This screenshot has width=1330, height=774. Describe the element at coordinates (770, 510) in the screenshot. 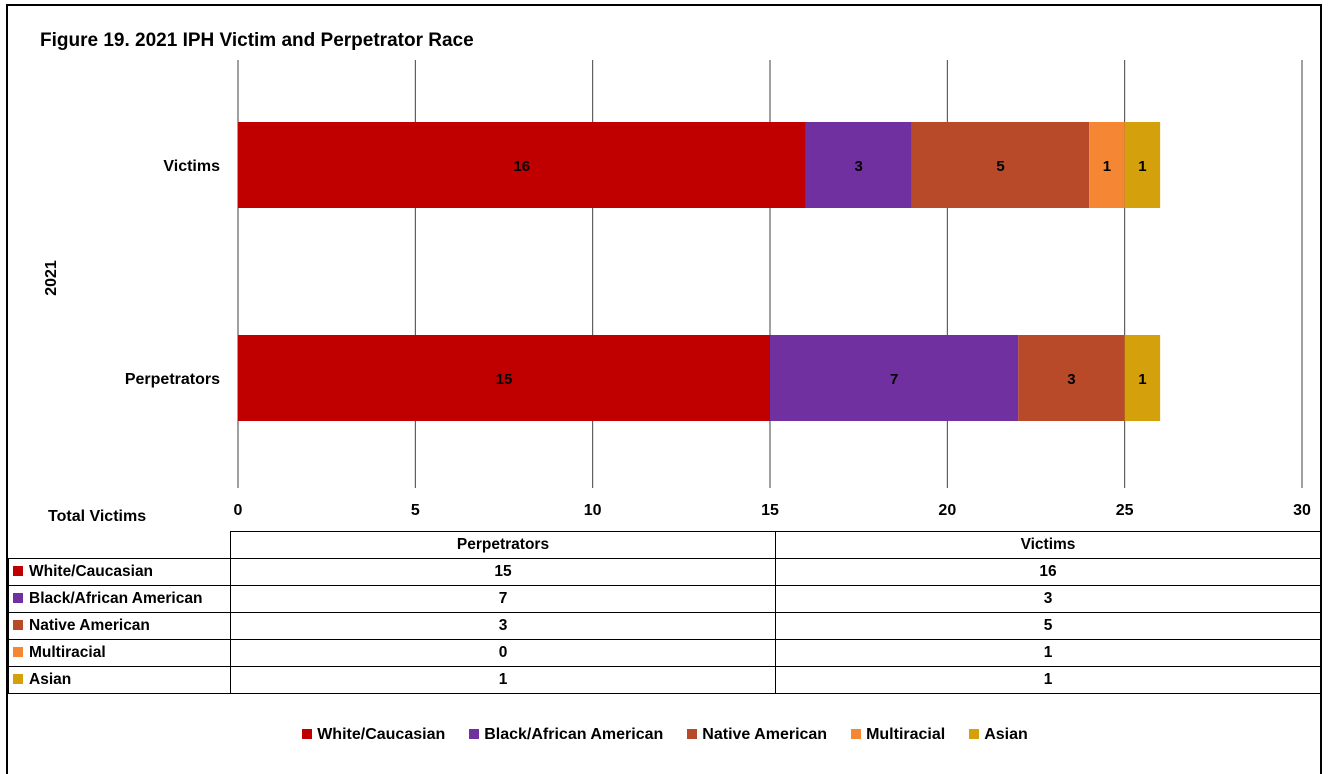

I see `x-tick-label: 15` at that location.